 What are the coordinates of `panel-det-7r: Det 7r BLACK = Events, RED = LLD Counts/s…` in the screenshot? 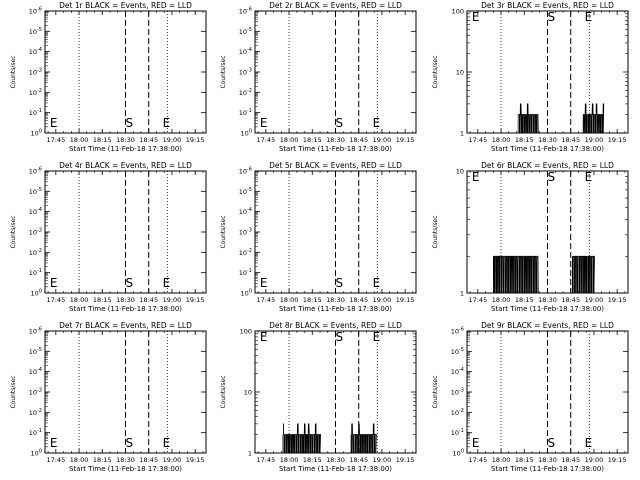 It's located at (108, 397).